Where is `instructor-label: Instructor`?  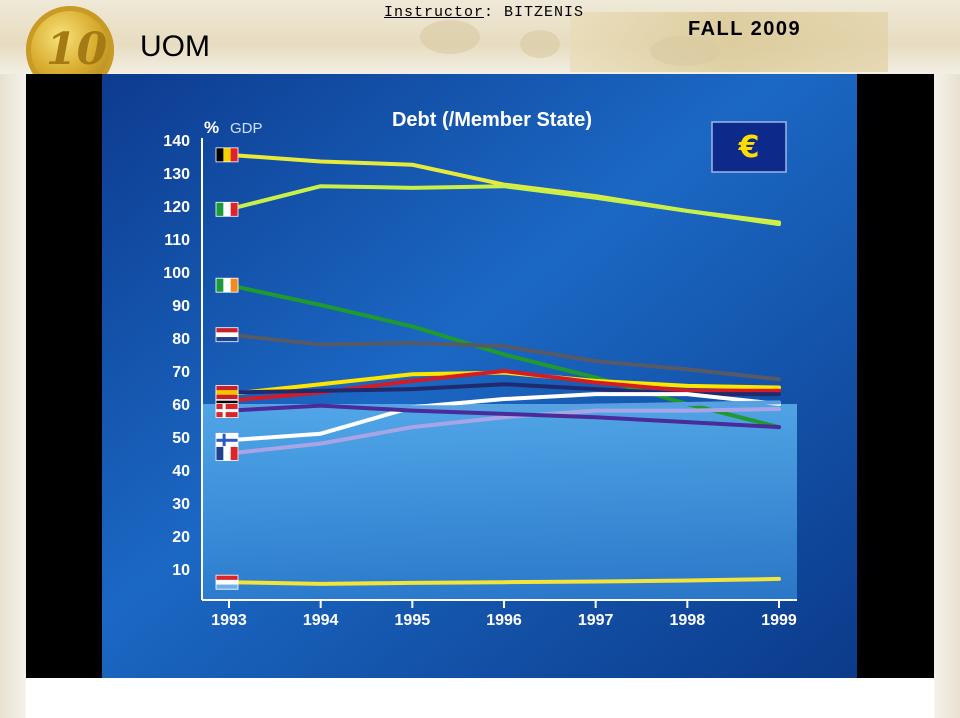
instructor-label: Instructor is located at coordinates (434, 12).